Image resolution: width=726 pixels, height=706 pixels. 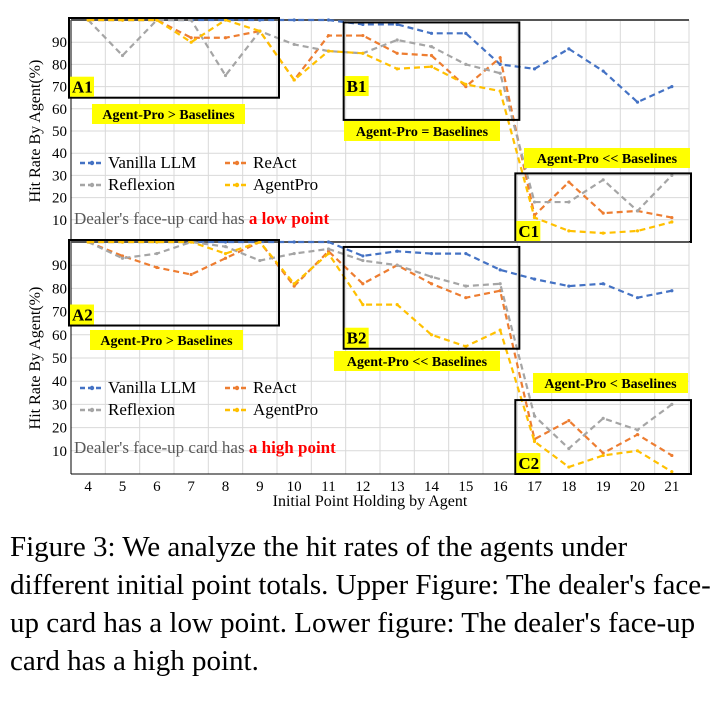 What do you see at coordinates (59, 110) in the screenshot?
I see `y-tick-label: 60` at bounding box center [59, 110].